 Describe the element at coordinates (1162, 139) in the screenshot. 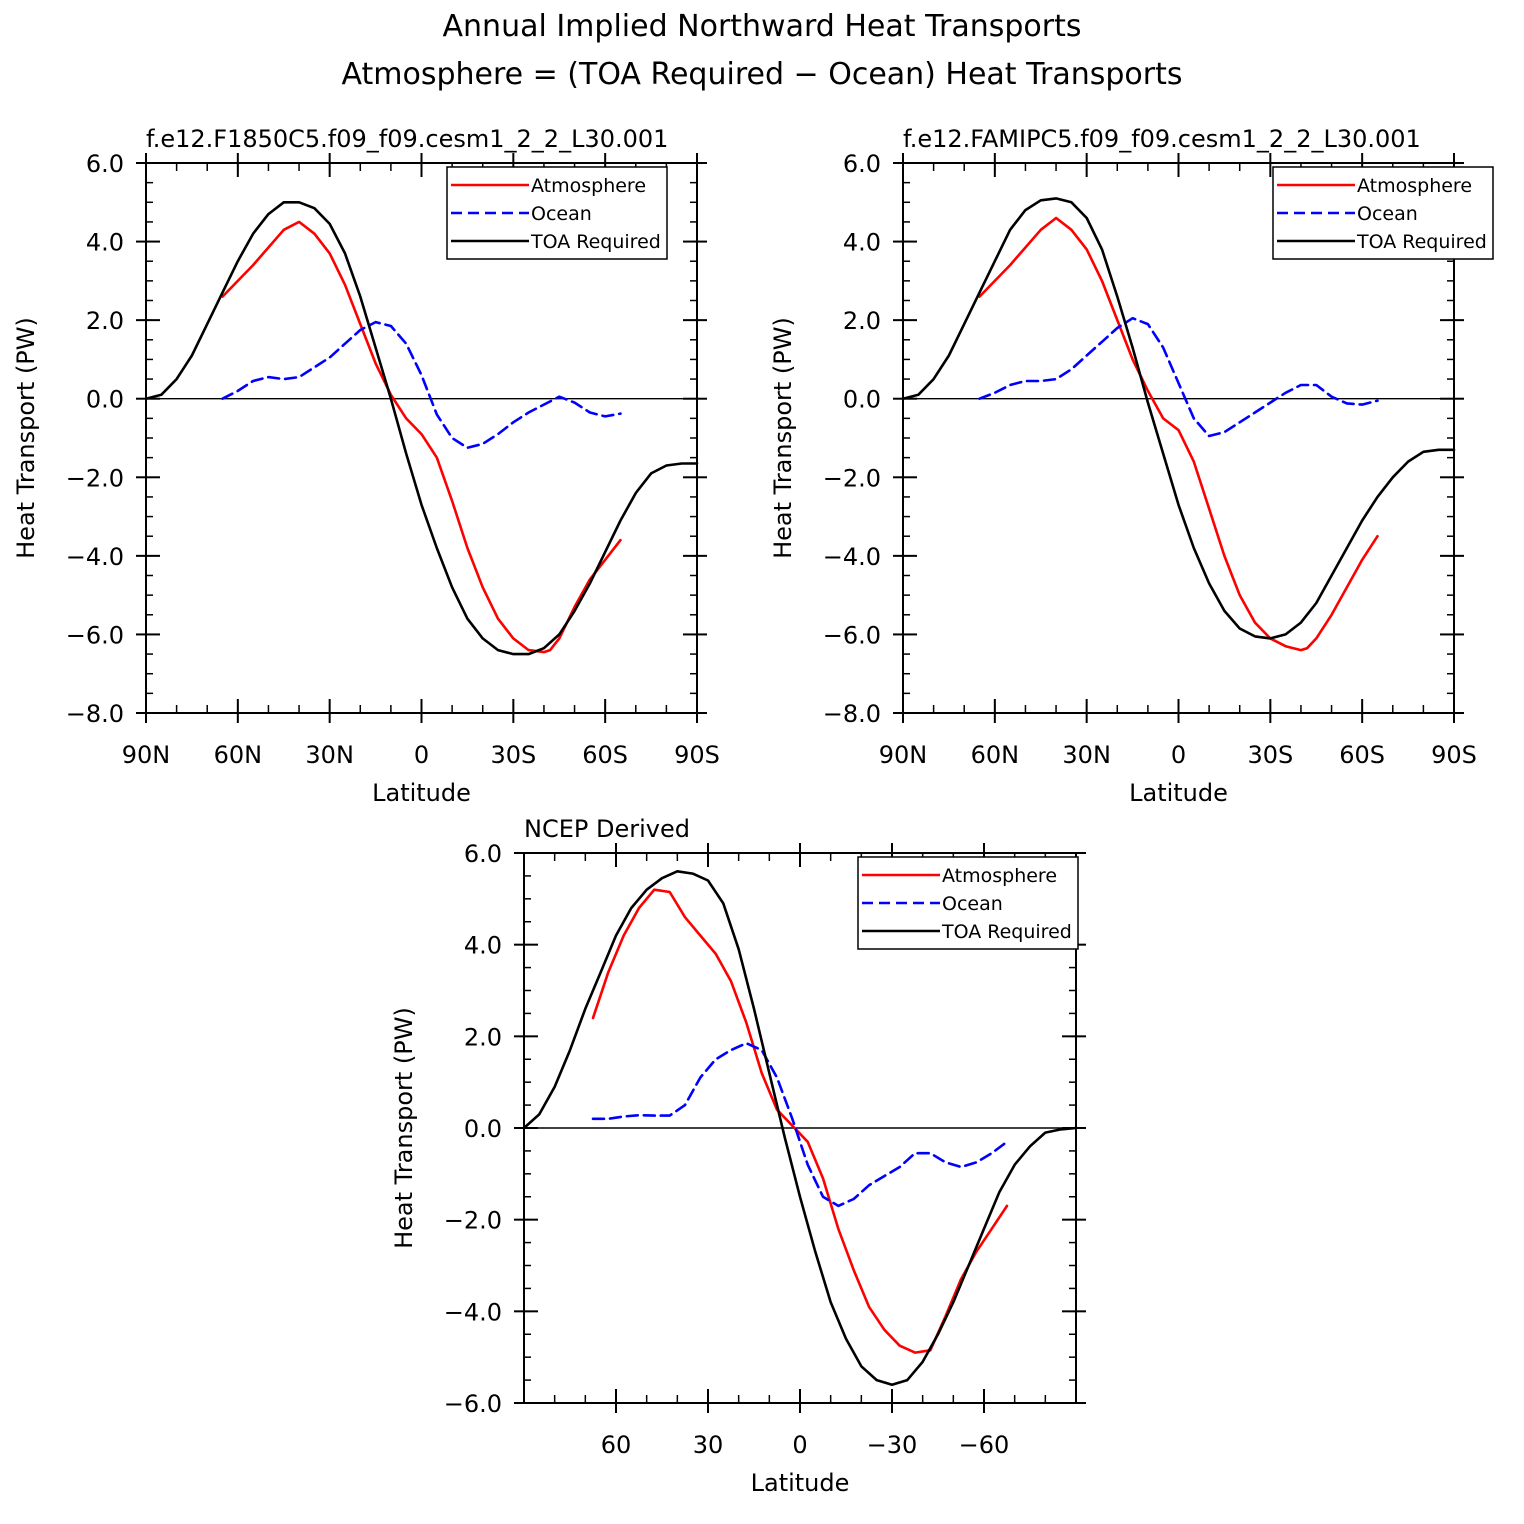

I see `panel-title: f.e12.FAMIPC5.f09_f09.cesm1_2_2_L30.001` at that location.